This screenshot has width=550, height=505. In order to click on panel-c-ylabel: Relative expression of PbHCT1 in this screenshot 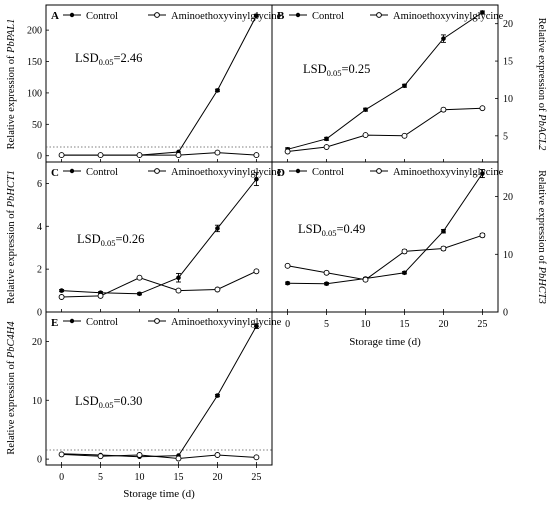, I will do `click(11, 237)`.